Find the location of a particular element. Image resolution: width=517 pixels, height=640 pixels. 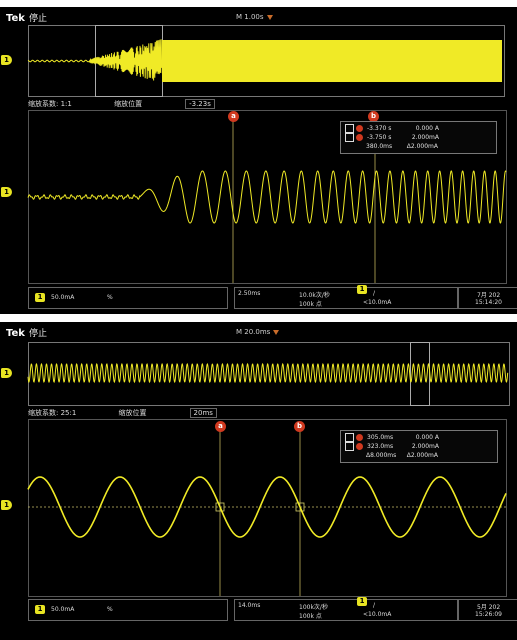

scope-header: Tek 停止 M 1.00s is located at coordinates (258, 18).